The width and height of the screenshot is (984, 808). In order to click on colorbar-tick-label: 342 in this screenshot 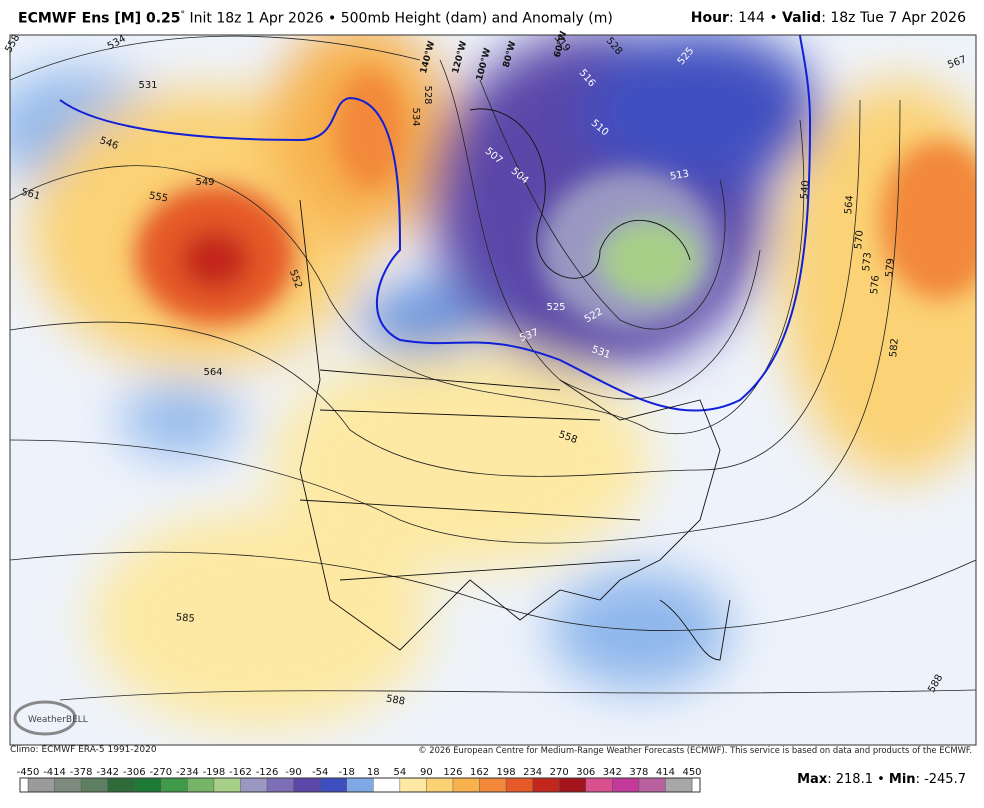, I will do `click(612, 772)`.